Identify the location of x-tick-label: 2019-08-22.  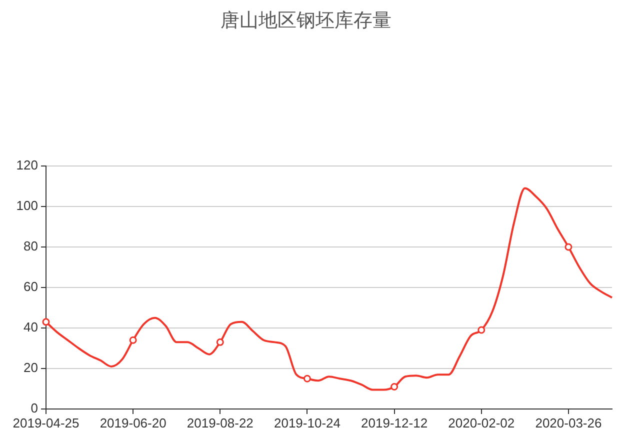
(220, 422).